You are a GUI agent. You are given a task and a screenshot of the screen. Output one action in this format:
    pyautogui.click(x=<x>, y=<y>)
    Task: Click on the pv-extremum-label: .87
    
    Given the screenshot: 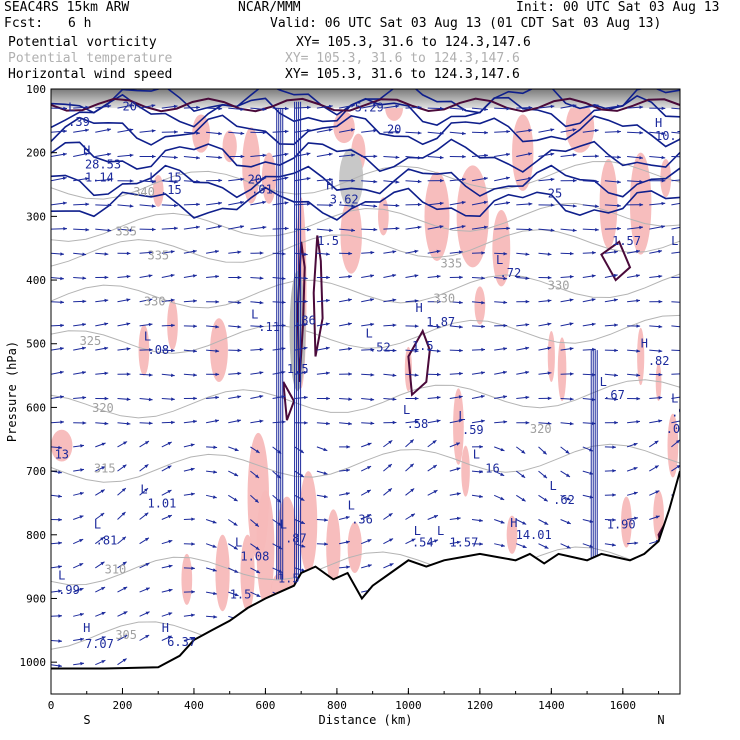 What is the action you would take?
    pyautogui.click(x=296, y=538)
    